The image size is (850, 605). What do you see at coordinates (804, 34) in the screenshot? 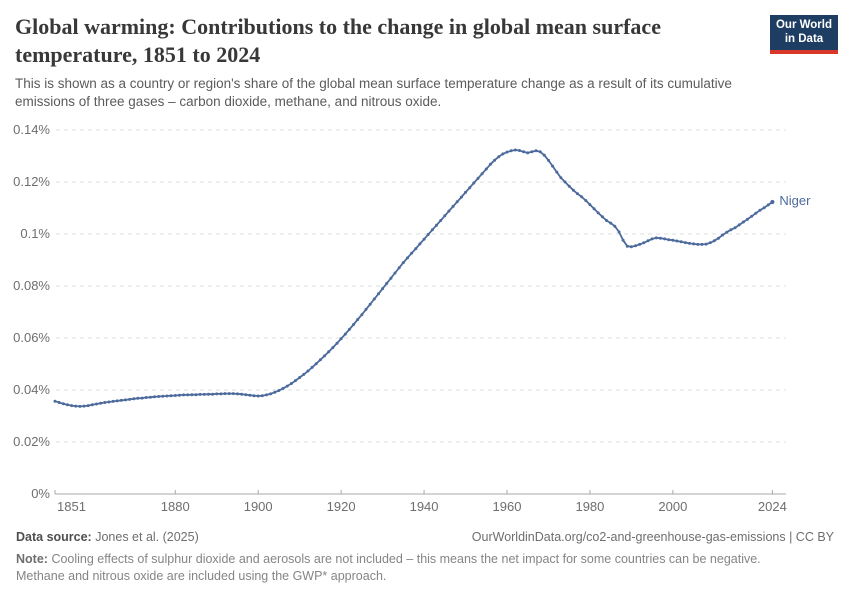
I see `owid-logo: Our World in Data` at bounding box center [804, 34].